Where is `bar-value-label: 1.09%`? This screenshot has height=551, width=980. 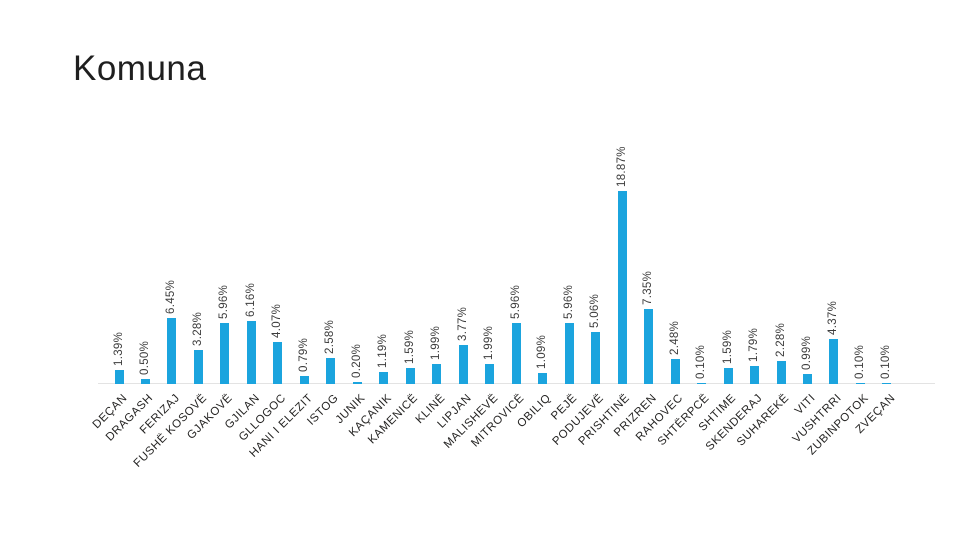 bar-value-label: 1.09% is located at coordinates (542, 351).